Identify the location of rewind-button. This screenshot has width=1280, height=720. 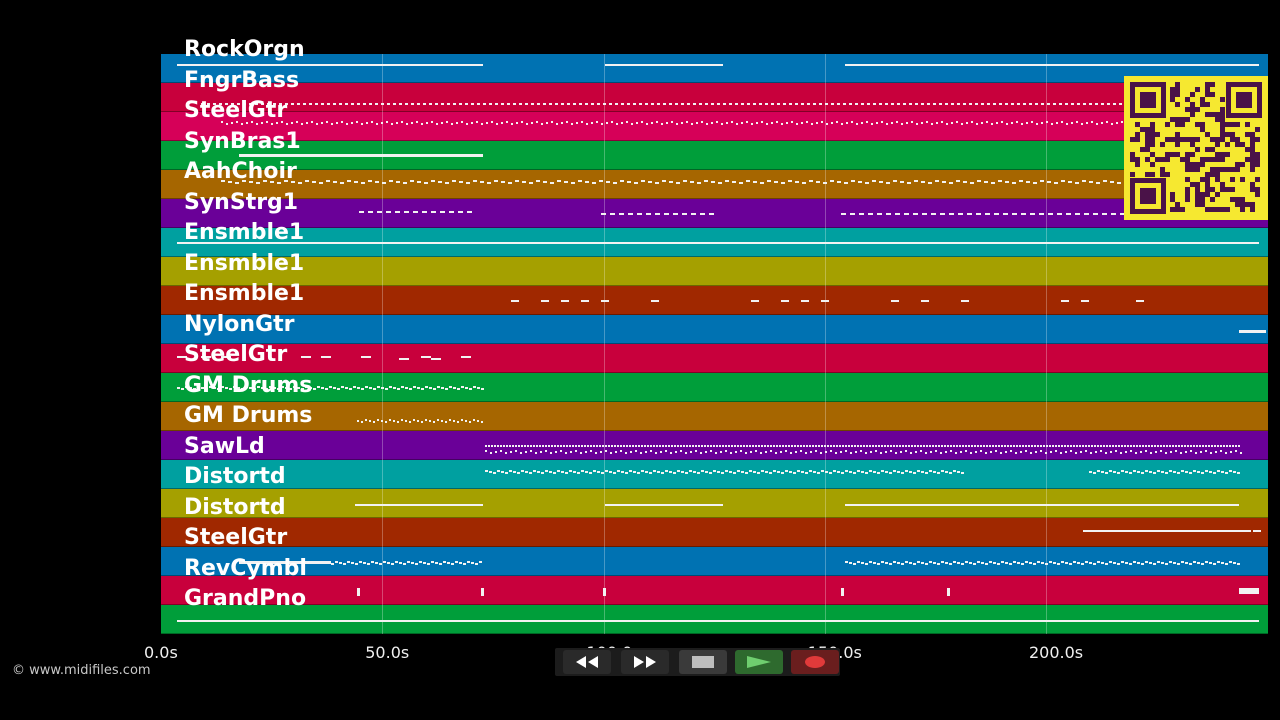
(587, 662).